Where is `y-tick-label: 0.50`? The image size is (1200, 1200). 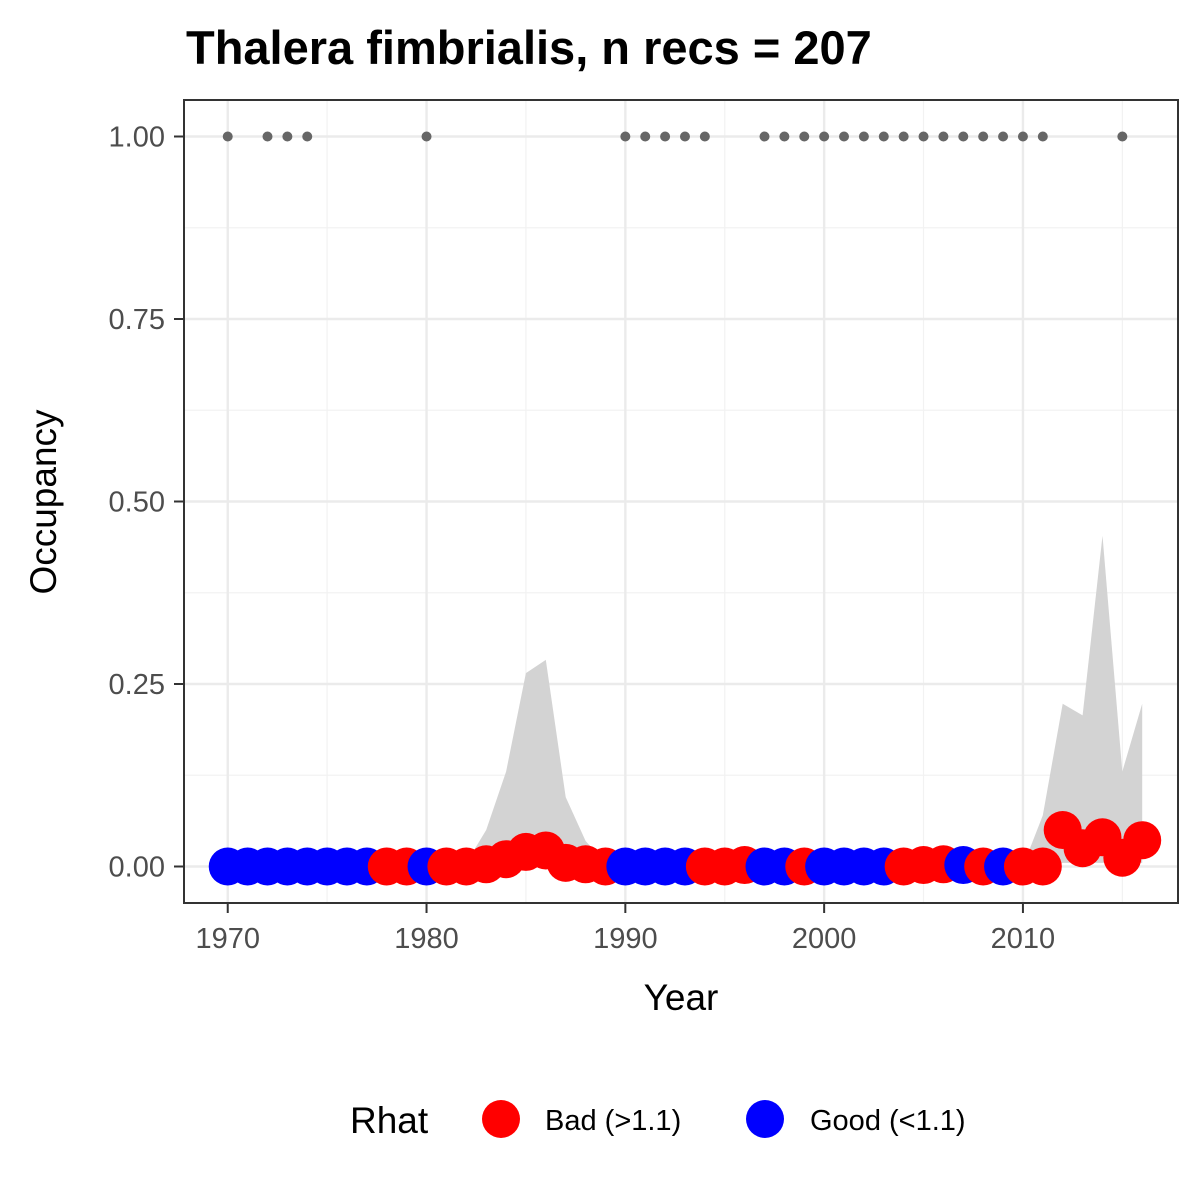
y-tick-label: 0.50 is located at coordinates (137, 503).